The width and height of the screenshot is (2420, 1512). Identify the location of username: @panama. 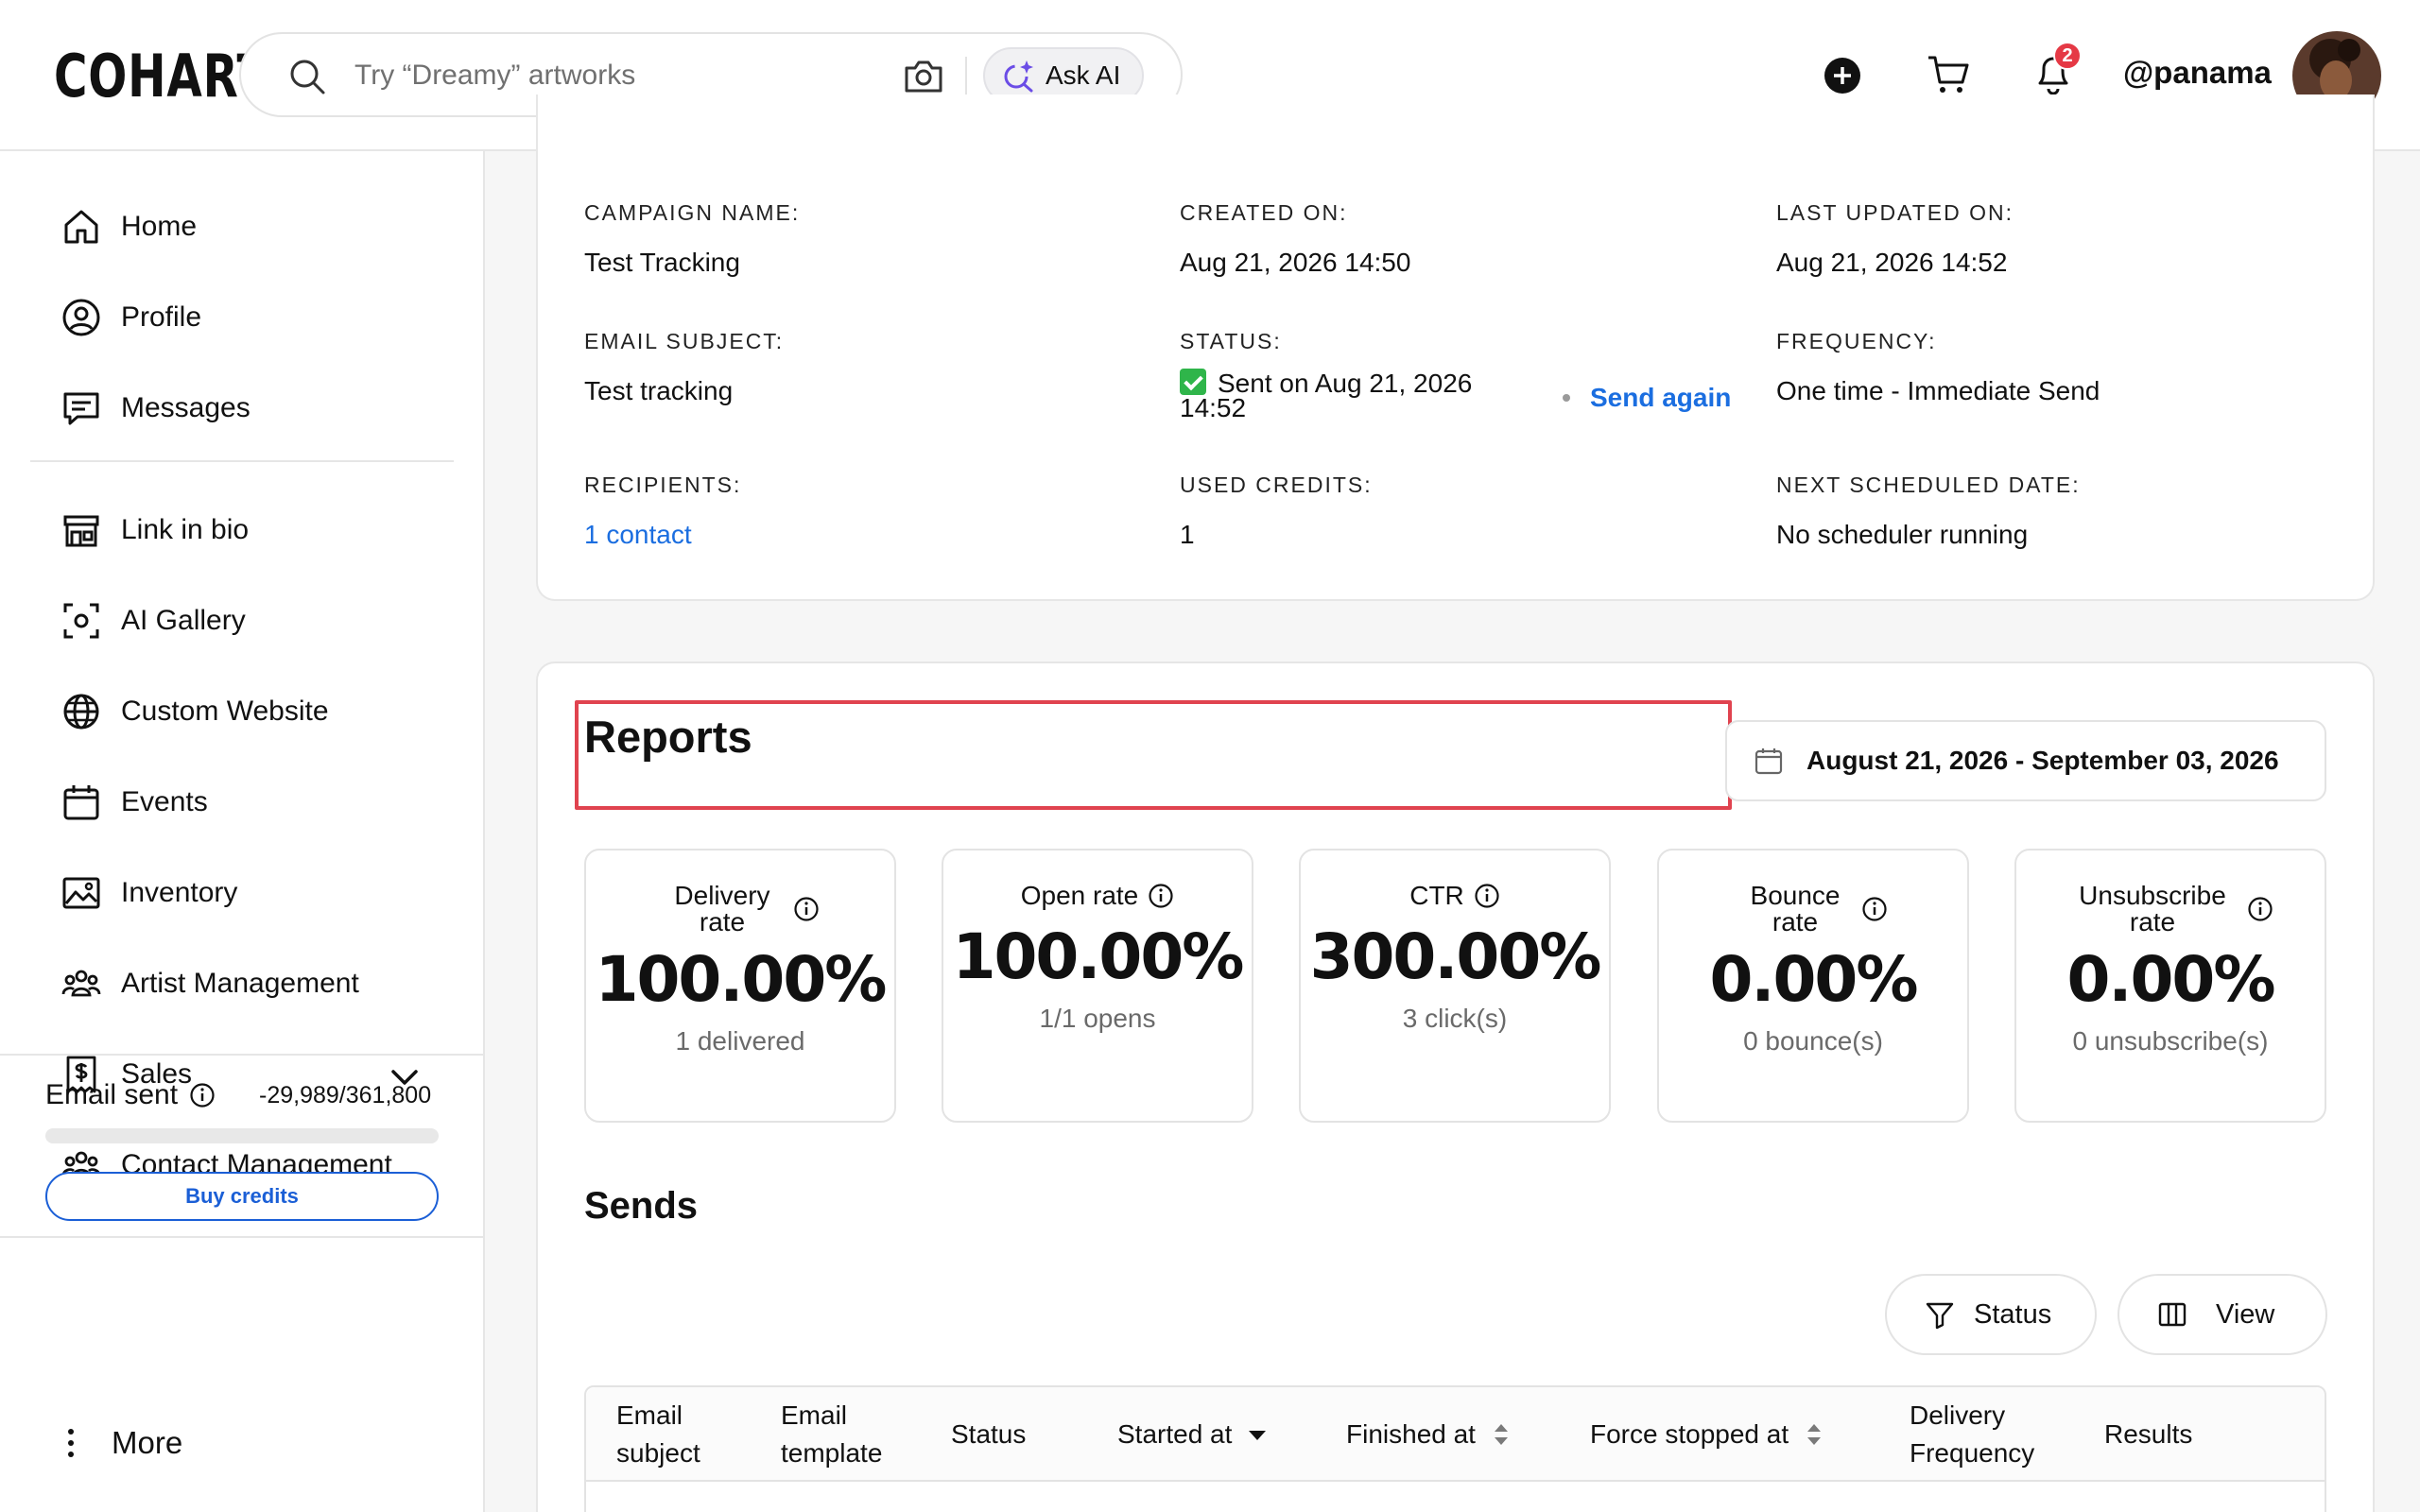
(2197, 72).